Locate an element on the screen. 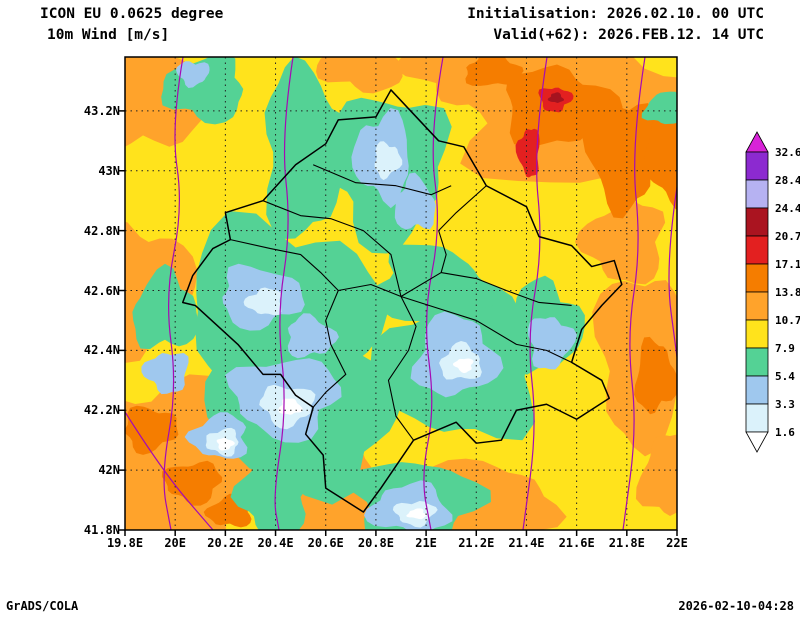 Image resolution: width=800 pixels, height=618 pixels. lon-label: 20.8E is located at coordinates (375, 543).